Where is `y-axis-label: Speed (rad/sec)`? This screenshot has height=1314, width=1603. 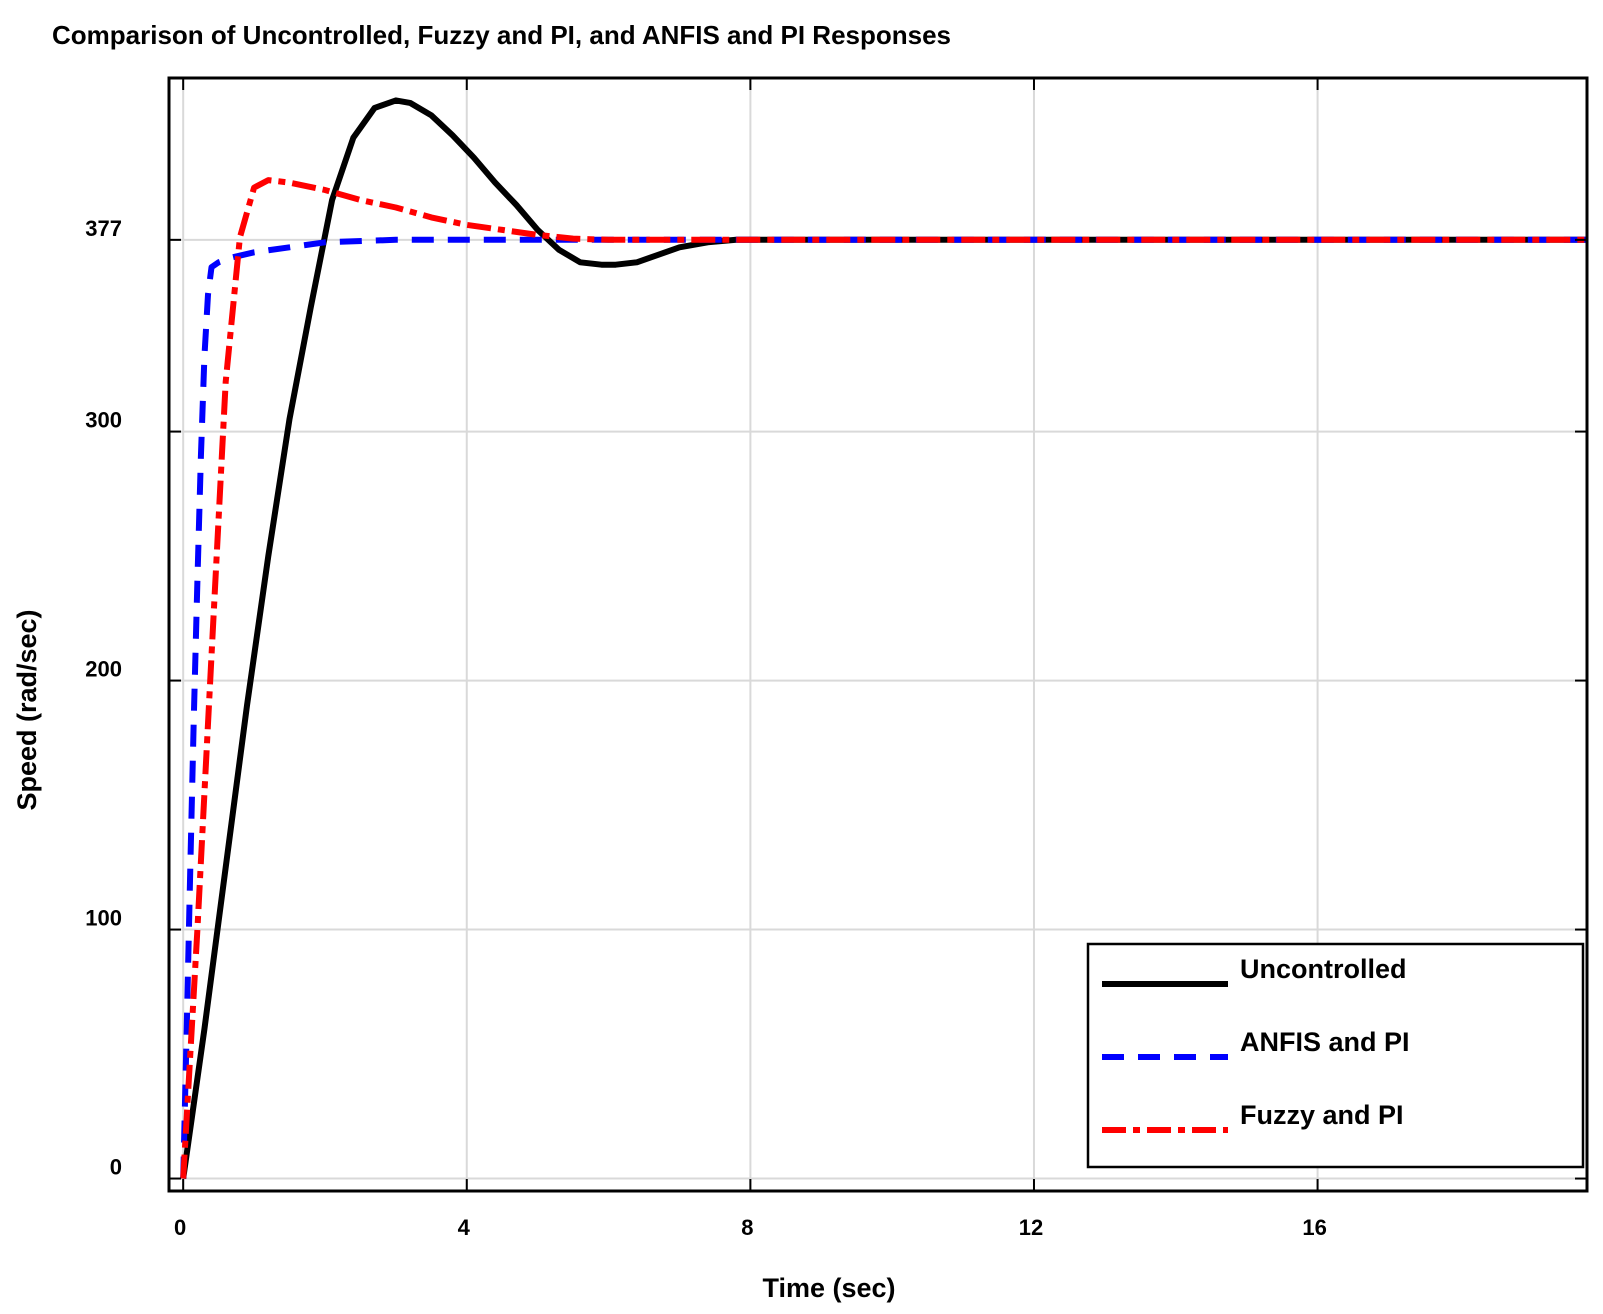 y-axis-label: Speed (rad/sec) is located at coordinates (27, 709).